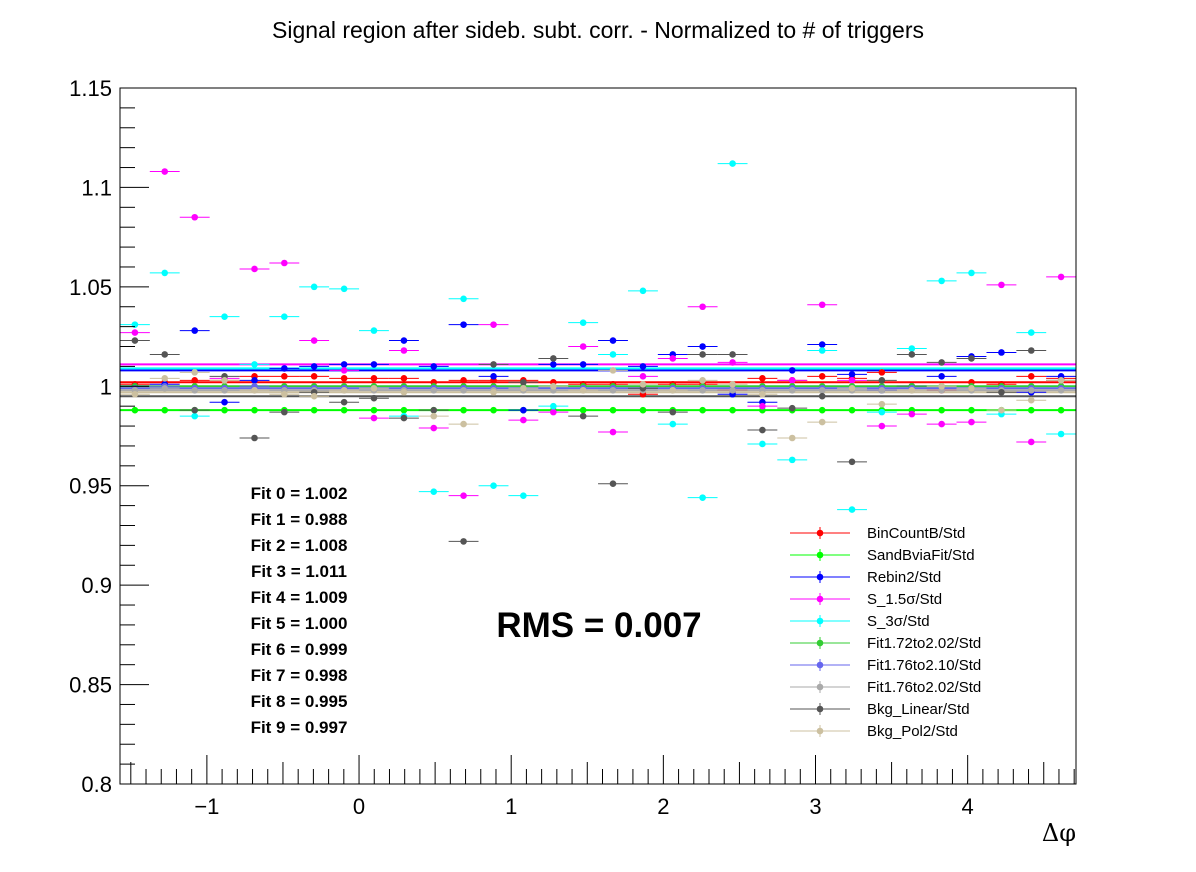  I want to click on y-tick-label: 1.05, so click(90, 287).